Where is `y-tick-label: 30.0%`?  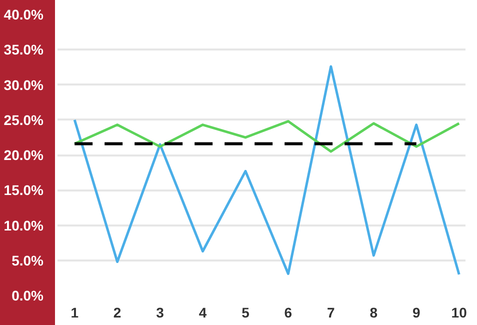
y-tick-label: 30.0% is located at coordinates (24, 84).